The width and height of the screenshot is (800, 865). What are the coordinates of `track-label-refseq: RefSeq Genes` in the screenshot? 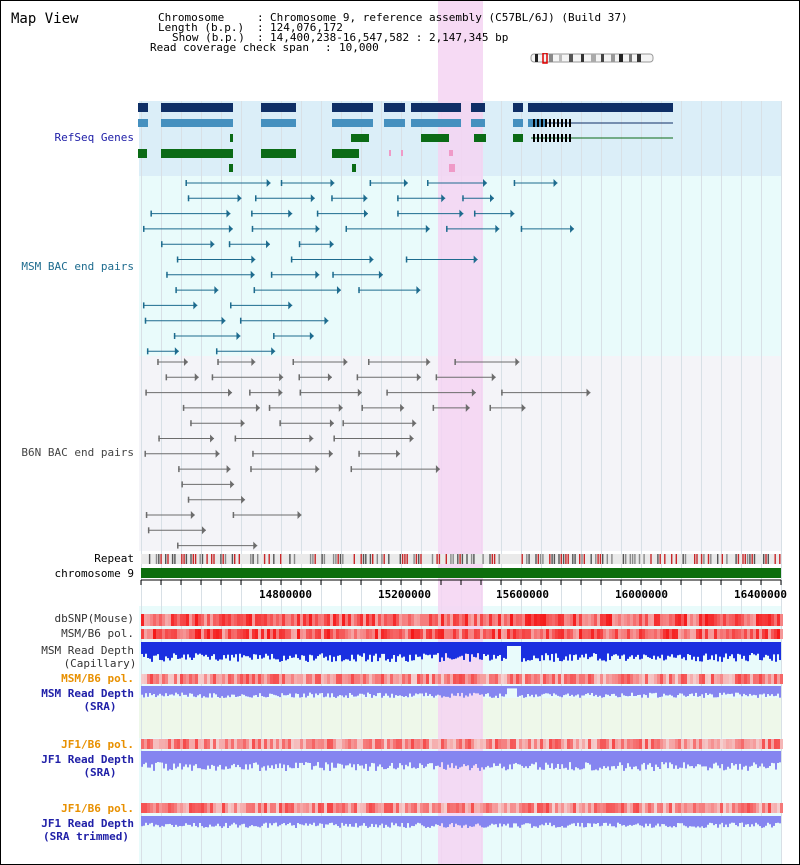 It's located at (94, 137).